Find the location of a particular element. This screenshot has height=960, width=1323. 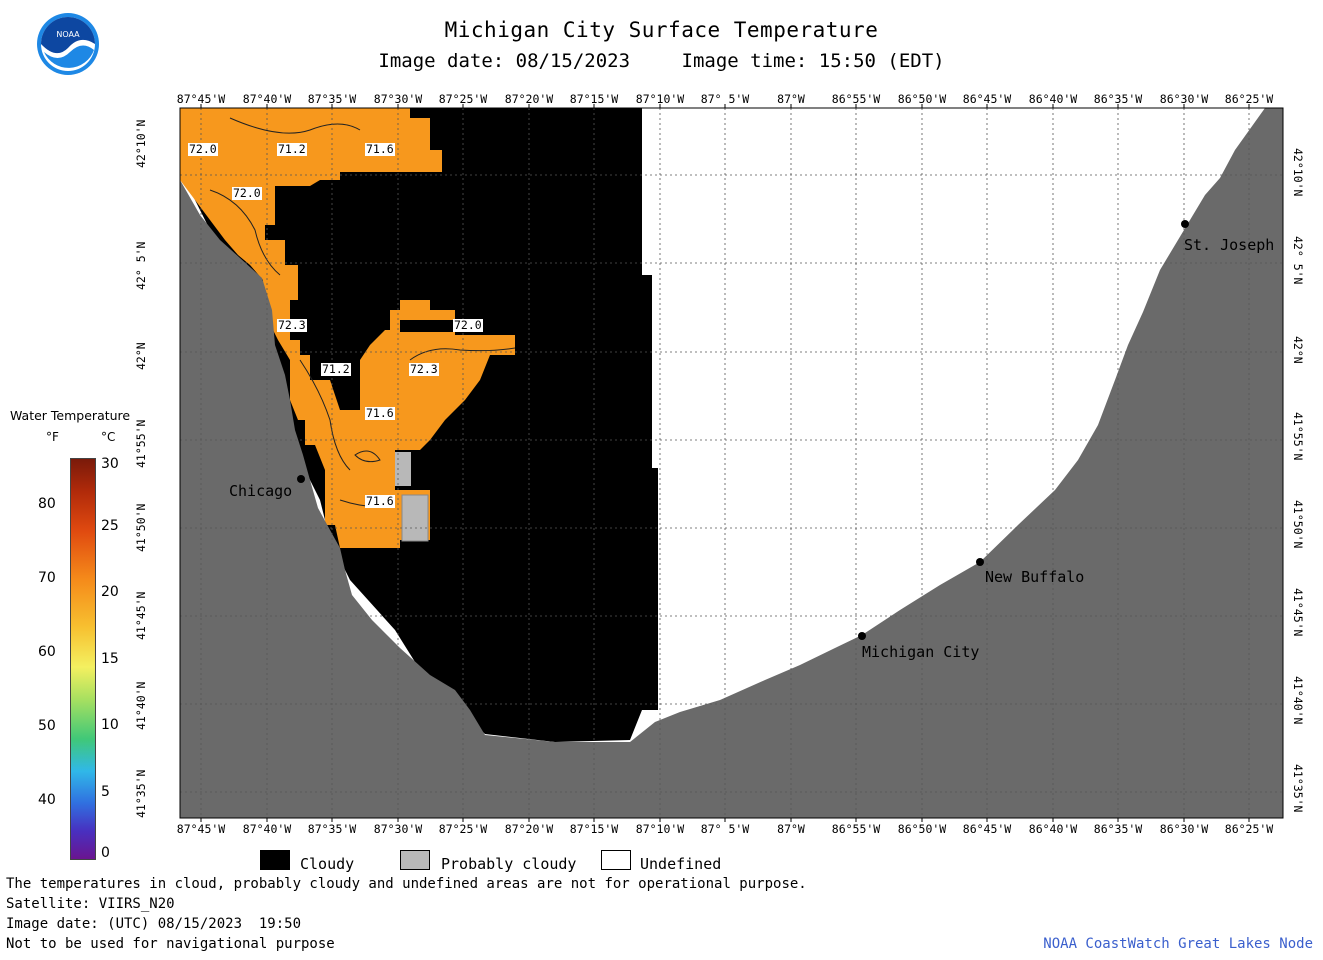

lon-label: 87°W is located at coordinates (791, 99).